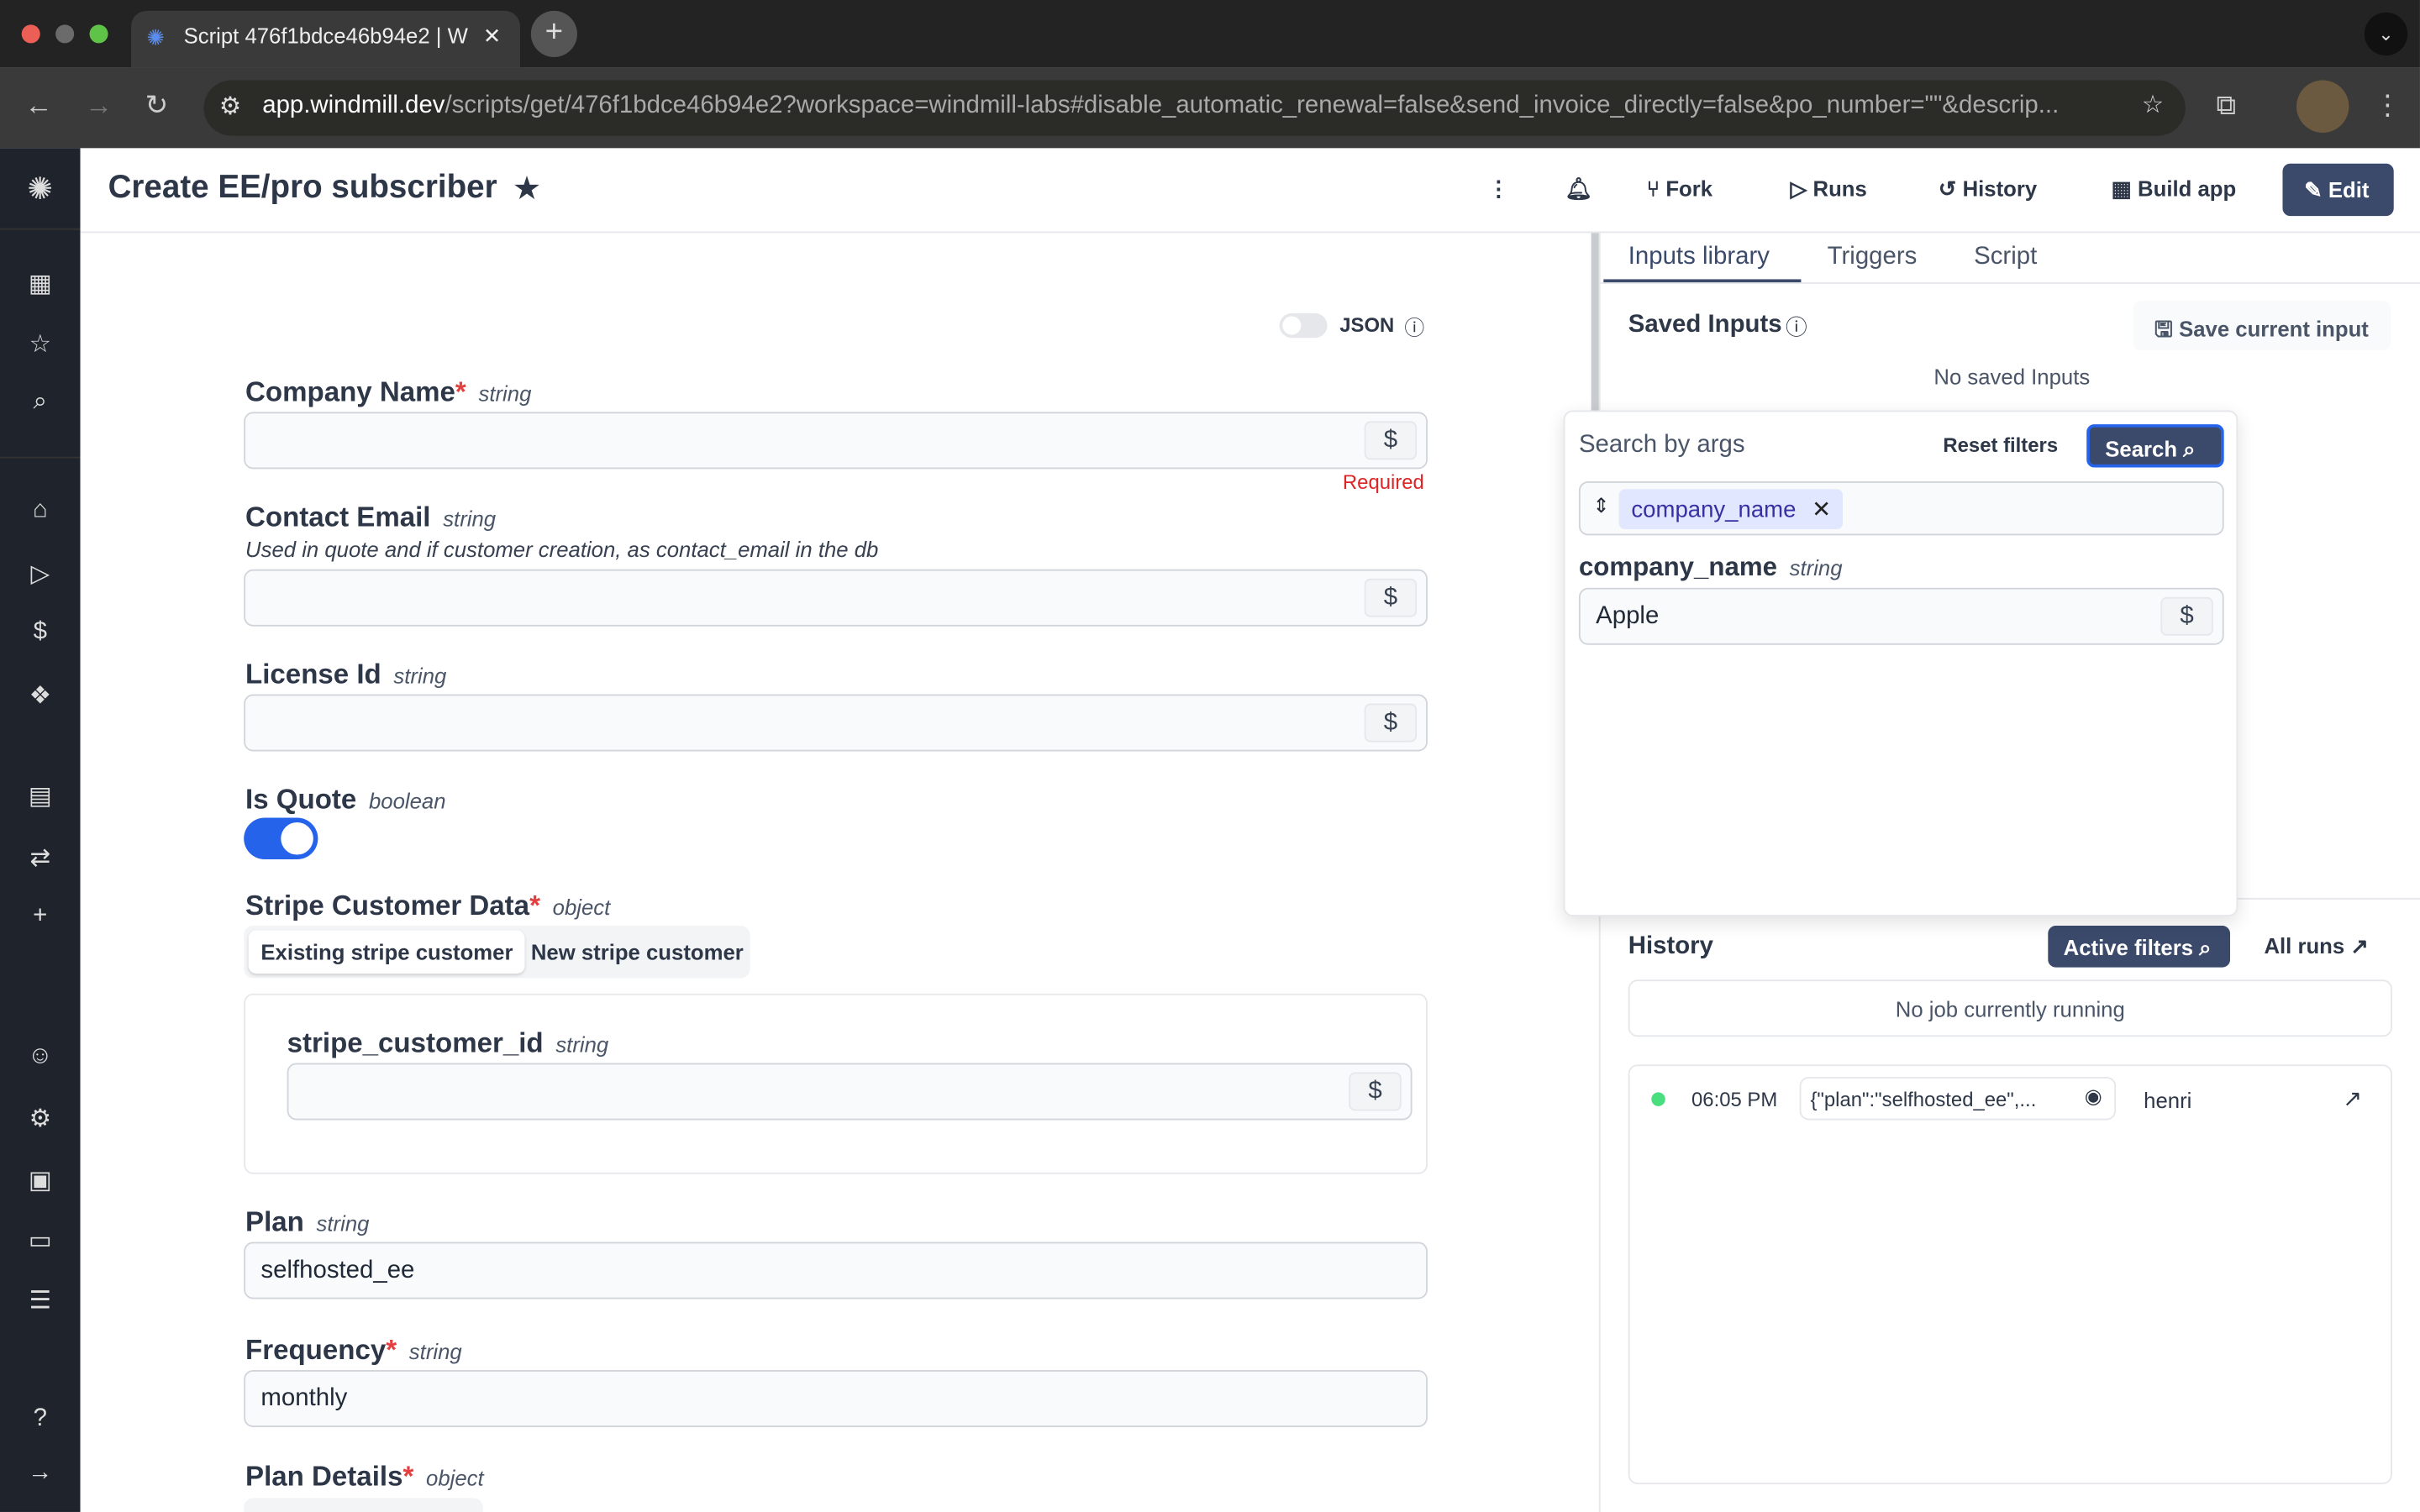 The image size is (2420, 1512). What do you see at coordinates (40, 1472) in the screenshot?
I see `expand-arrow-icon: →` at bounding box center [40, 1472].